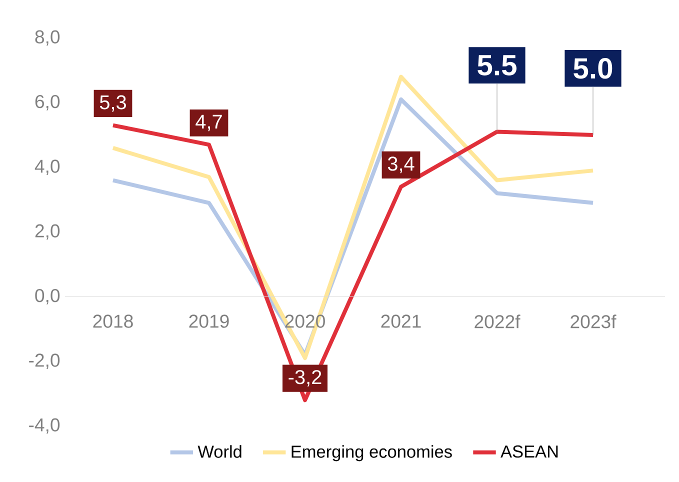 This screenshot has width=679, height=482. I want to click on y-tick-label: 8,0, so click(47, 38).